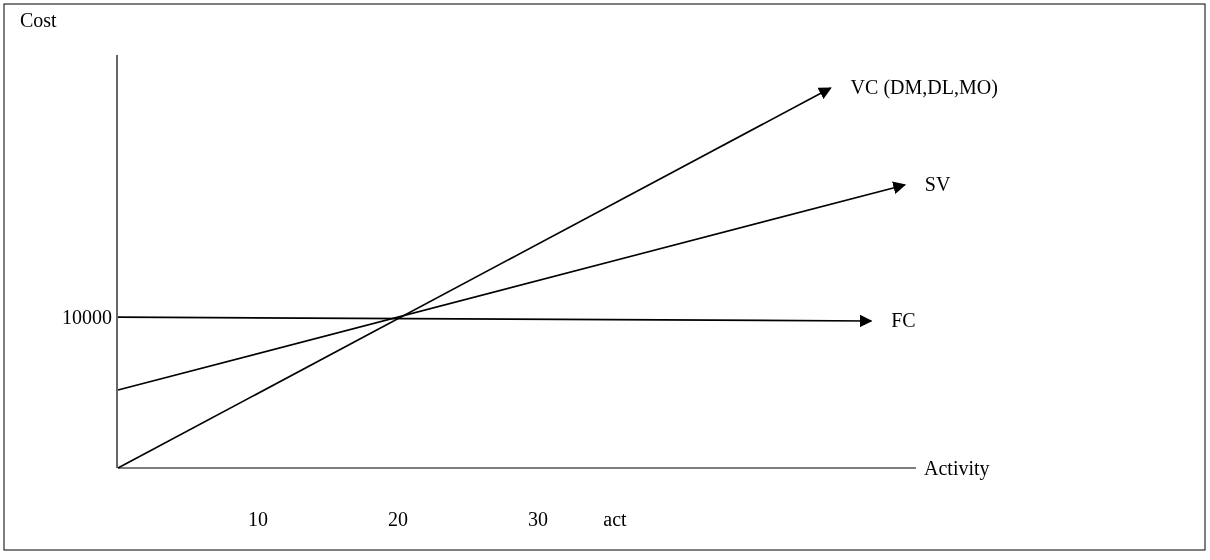  What do you see at coordinates (87, 317) in the screenshot?
I see `annotation: 10000` at bounding box center [87, 317].